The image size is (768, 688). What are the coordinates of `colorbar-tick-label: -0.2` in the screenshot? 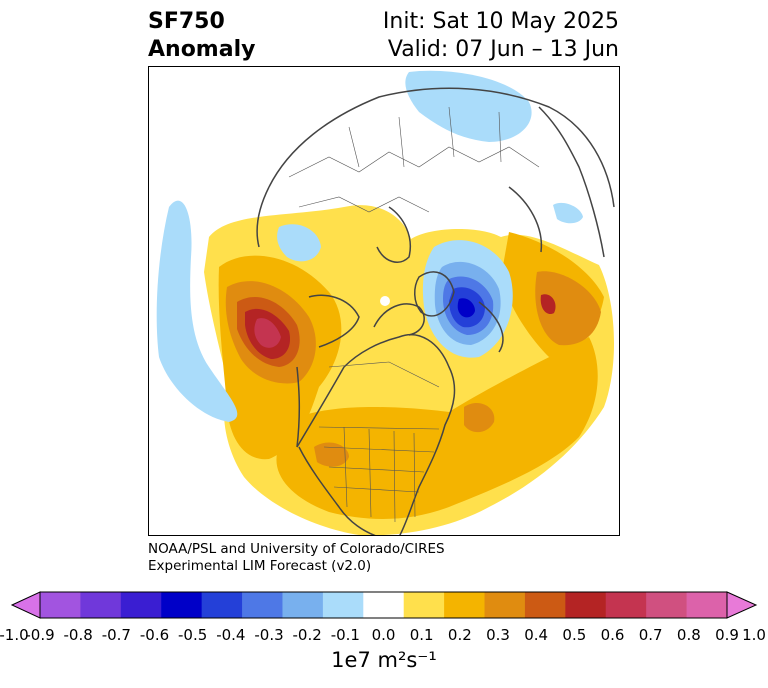 It's located at (307, 635).